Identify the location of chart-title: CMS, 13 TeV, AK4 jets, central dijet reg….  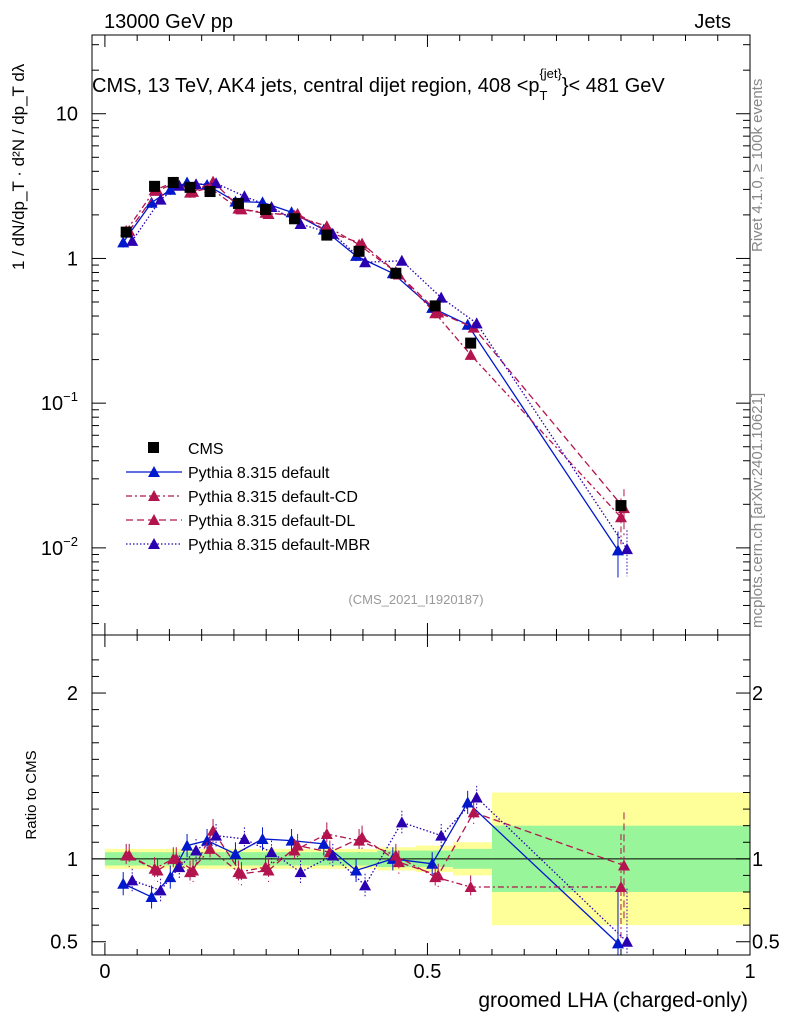
(378, 84).